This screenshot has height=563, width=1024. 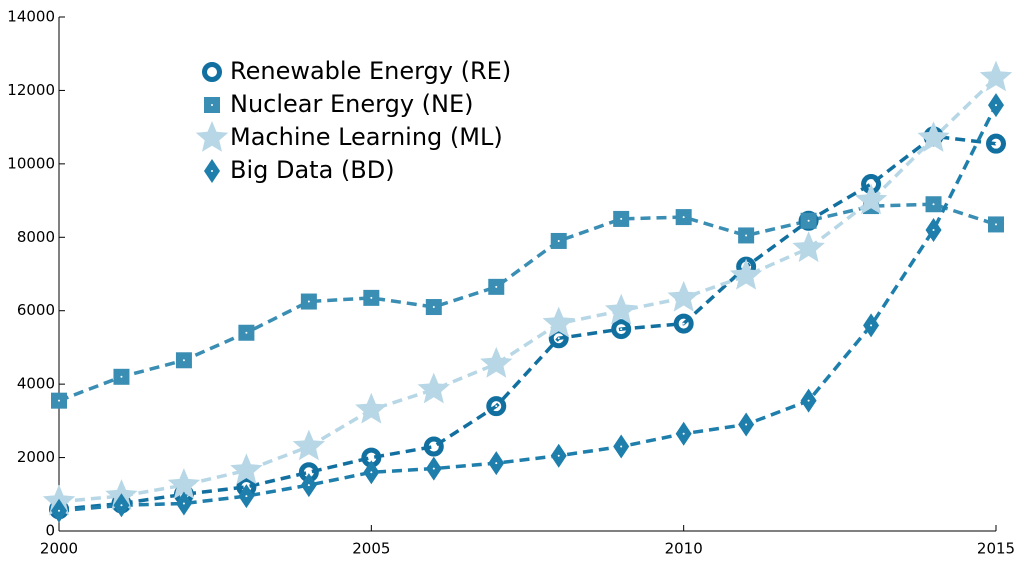 What do you see at coordinates (996, 549) in the screenshot?
I see `x-tick-label: 2015` at bounding box center [996, 549].